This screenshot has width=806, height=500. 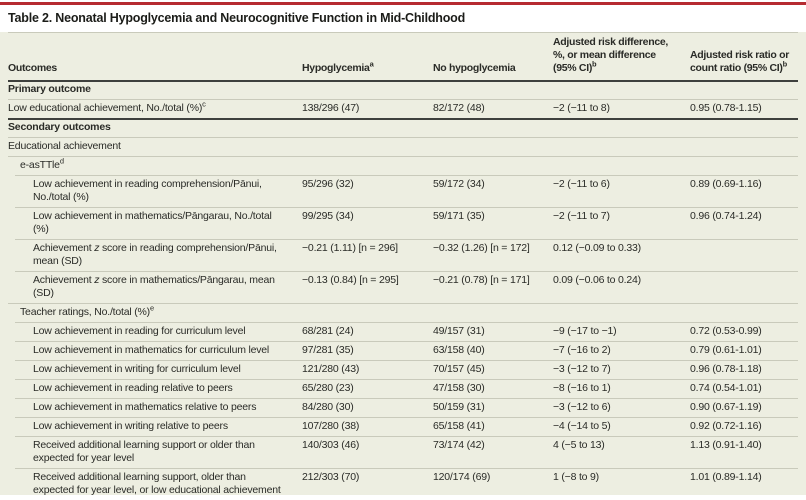 I want to click on row-cell: 138/296 (47), so click(x=331, y=108).